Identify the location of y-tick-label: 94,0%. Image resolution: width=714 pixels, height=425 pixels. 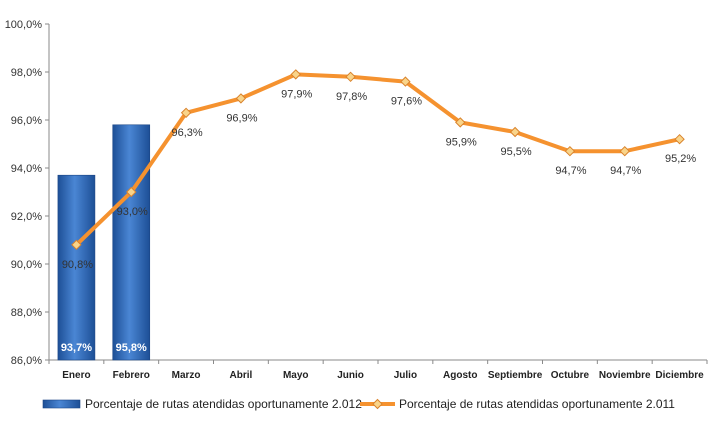
(26, 169).